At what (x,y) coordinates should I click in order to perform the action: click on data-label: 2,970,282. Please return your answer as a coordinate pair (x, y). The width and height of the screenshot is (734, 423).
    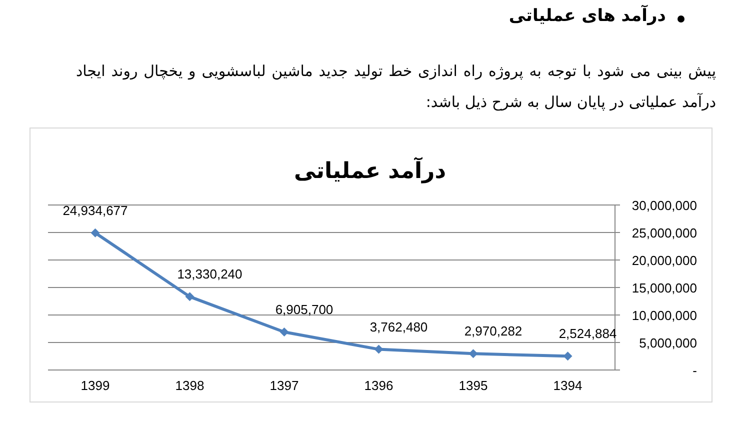
    Looking at the image, I should click on (493, 331).